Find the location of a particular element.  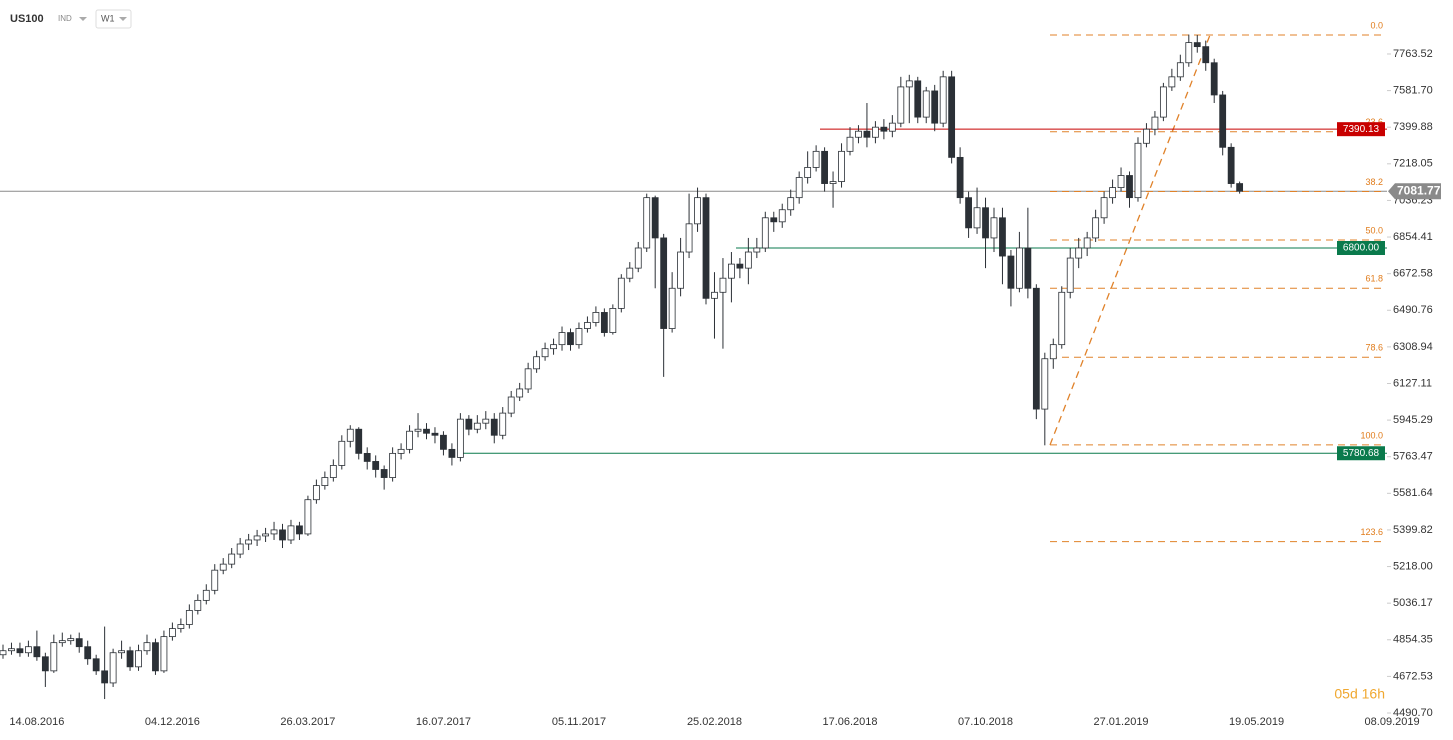

fib-label: 23.6 is located at coordinates (1374, 122).